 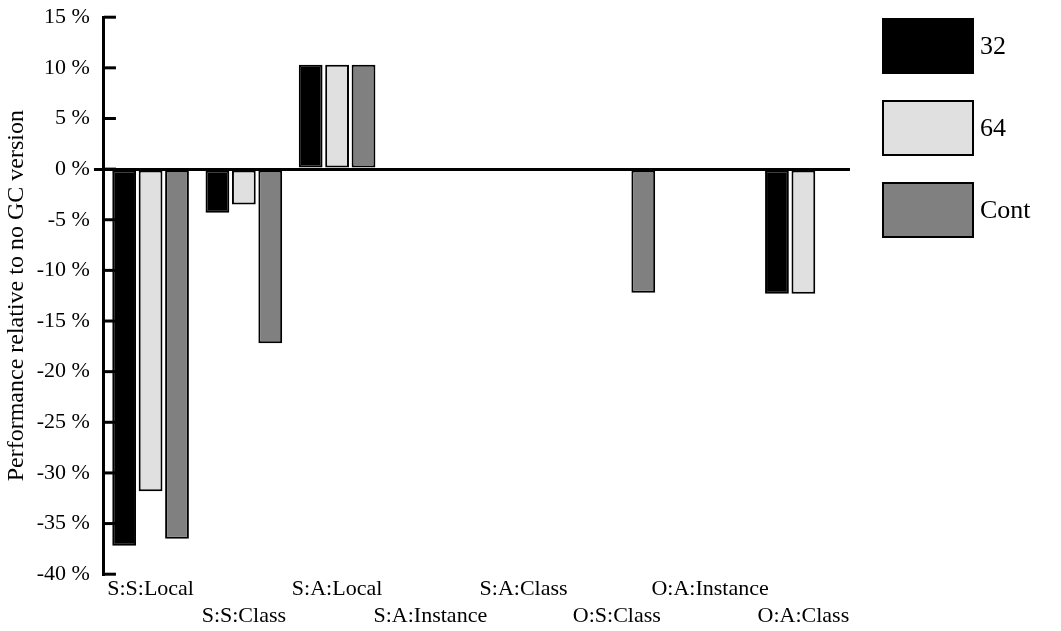 What do you see at coordinates (993, 128) in the screenshot?
I see `legend-label: 64` at bounding box center [993, 128].